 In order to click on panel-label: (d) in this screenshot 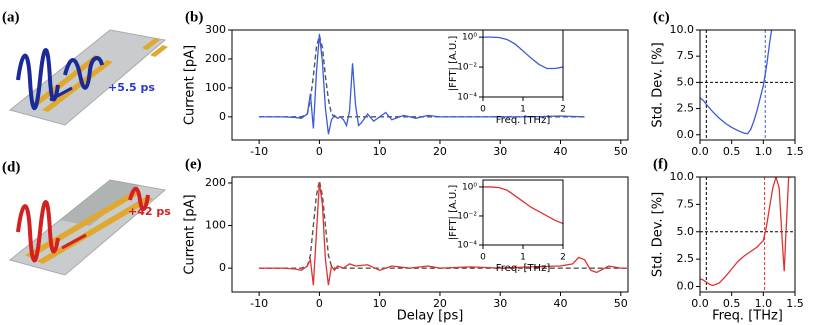, I will do `click(11, 167)`.